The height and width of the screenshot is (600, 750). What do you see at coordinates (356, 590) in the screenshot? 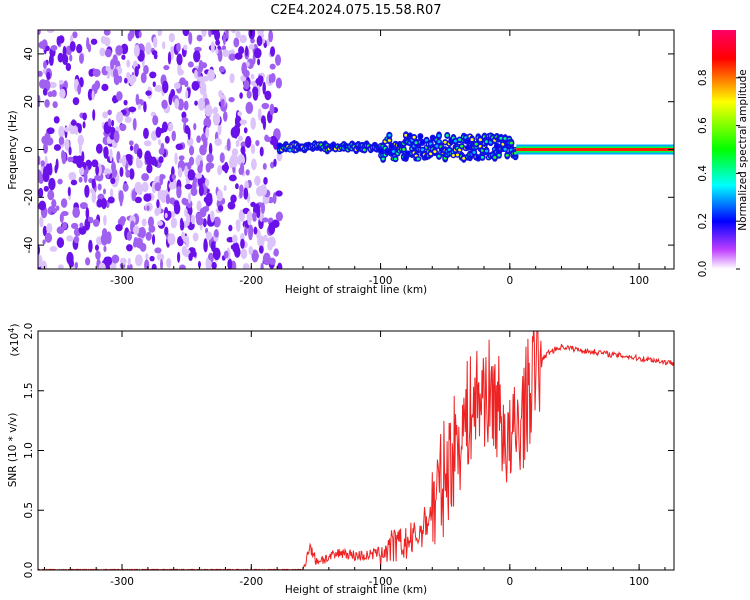
I see `snr-xlabel: Height of straight line (km)` at bounding box center [356, 590].